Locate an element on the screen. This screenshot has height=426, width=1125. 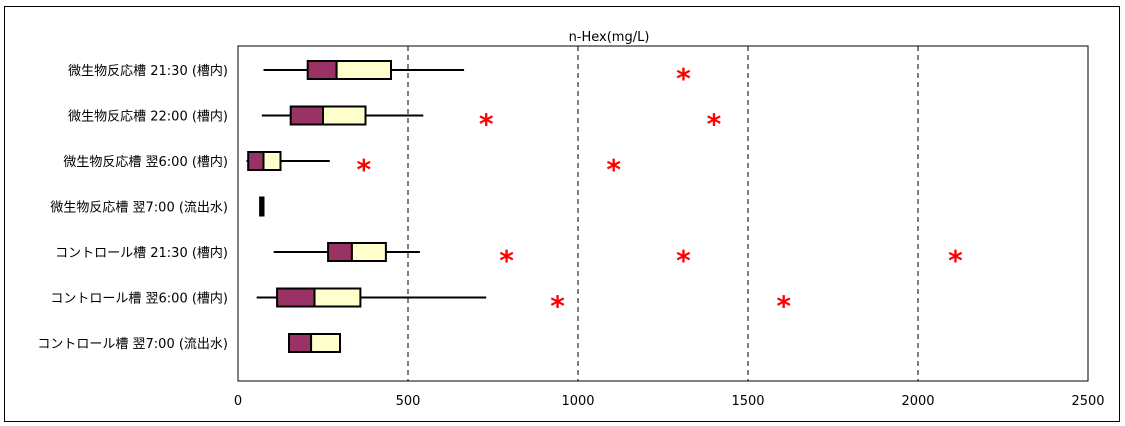
category-label: 微生物反応槽 22:00 (槽内) is located at coordinates (148, 117).